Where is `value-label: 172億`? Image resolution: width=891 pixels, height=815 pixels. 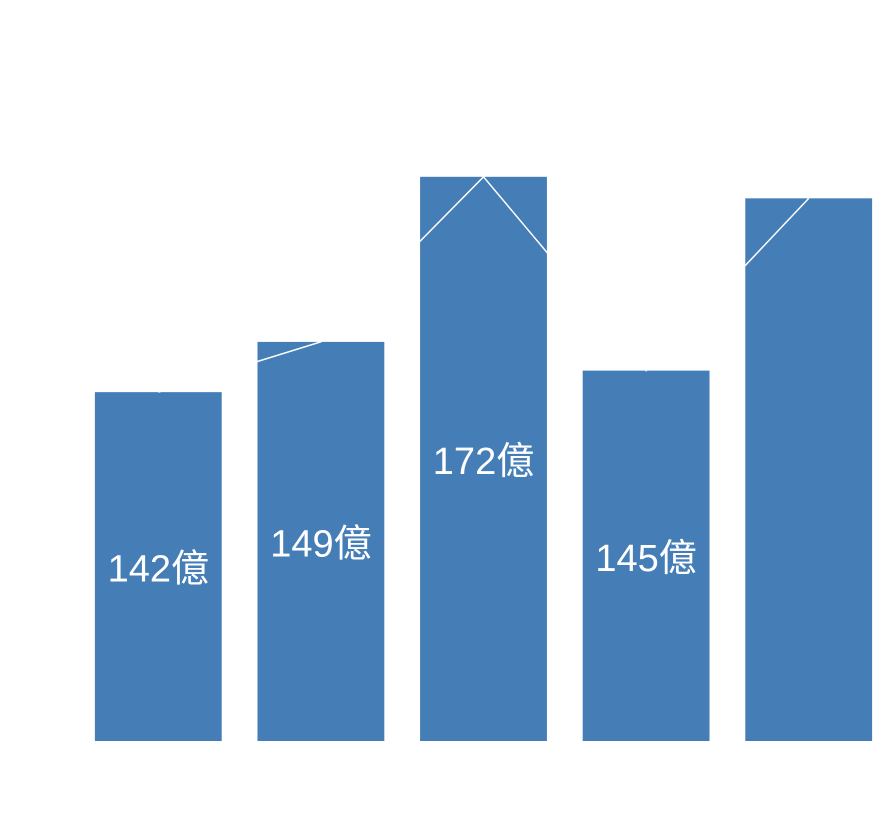
value-label: 172億 is located at coordinates (483, 462).